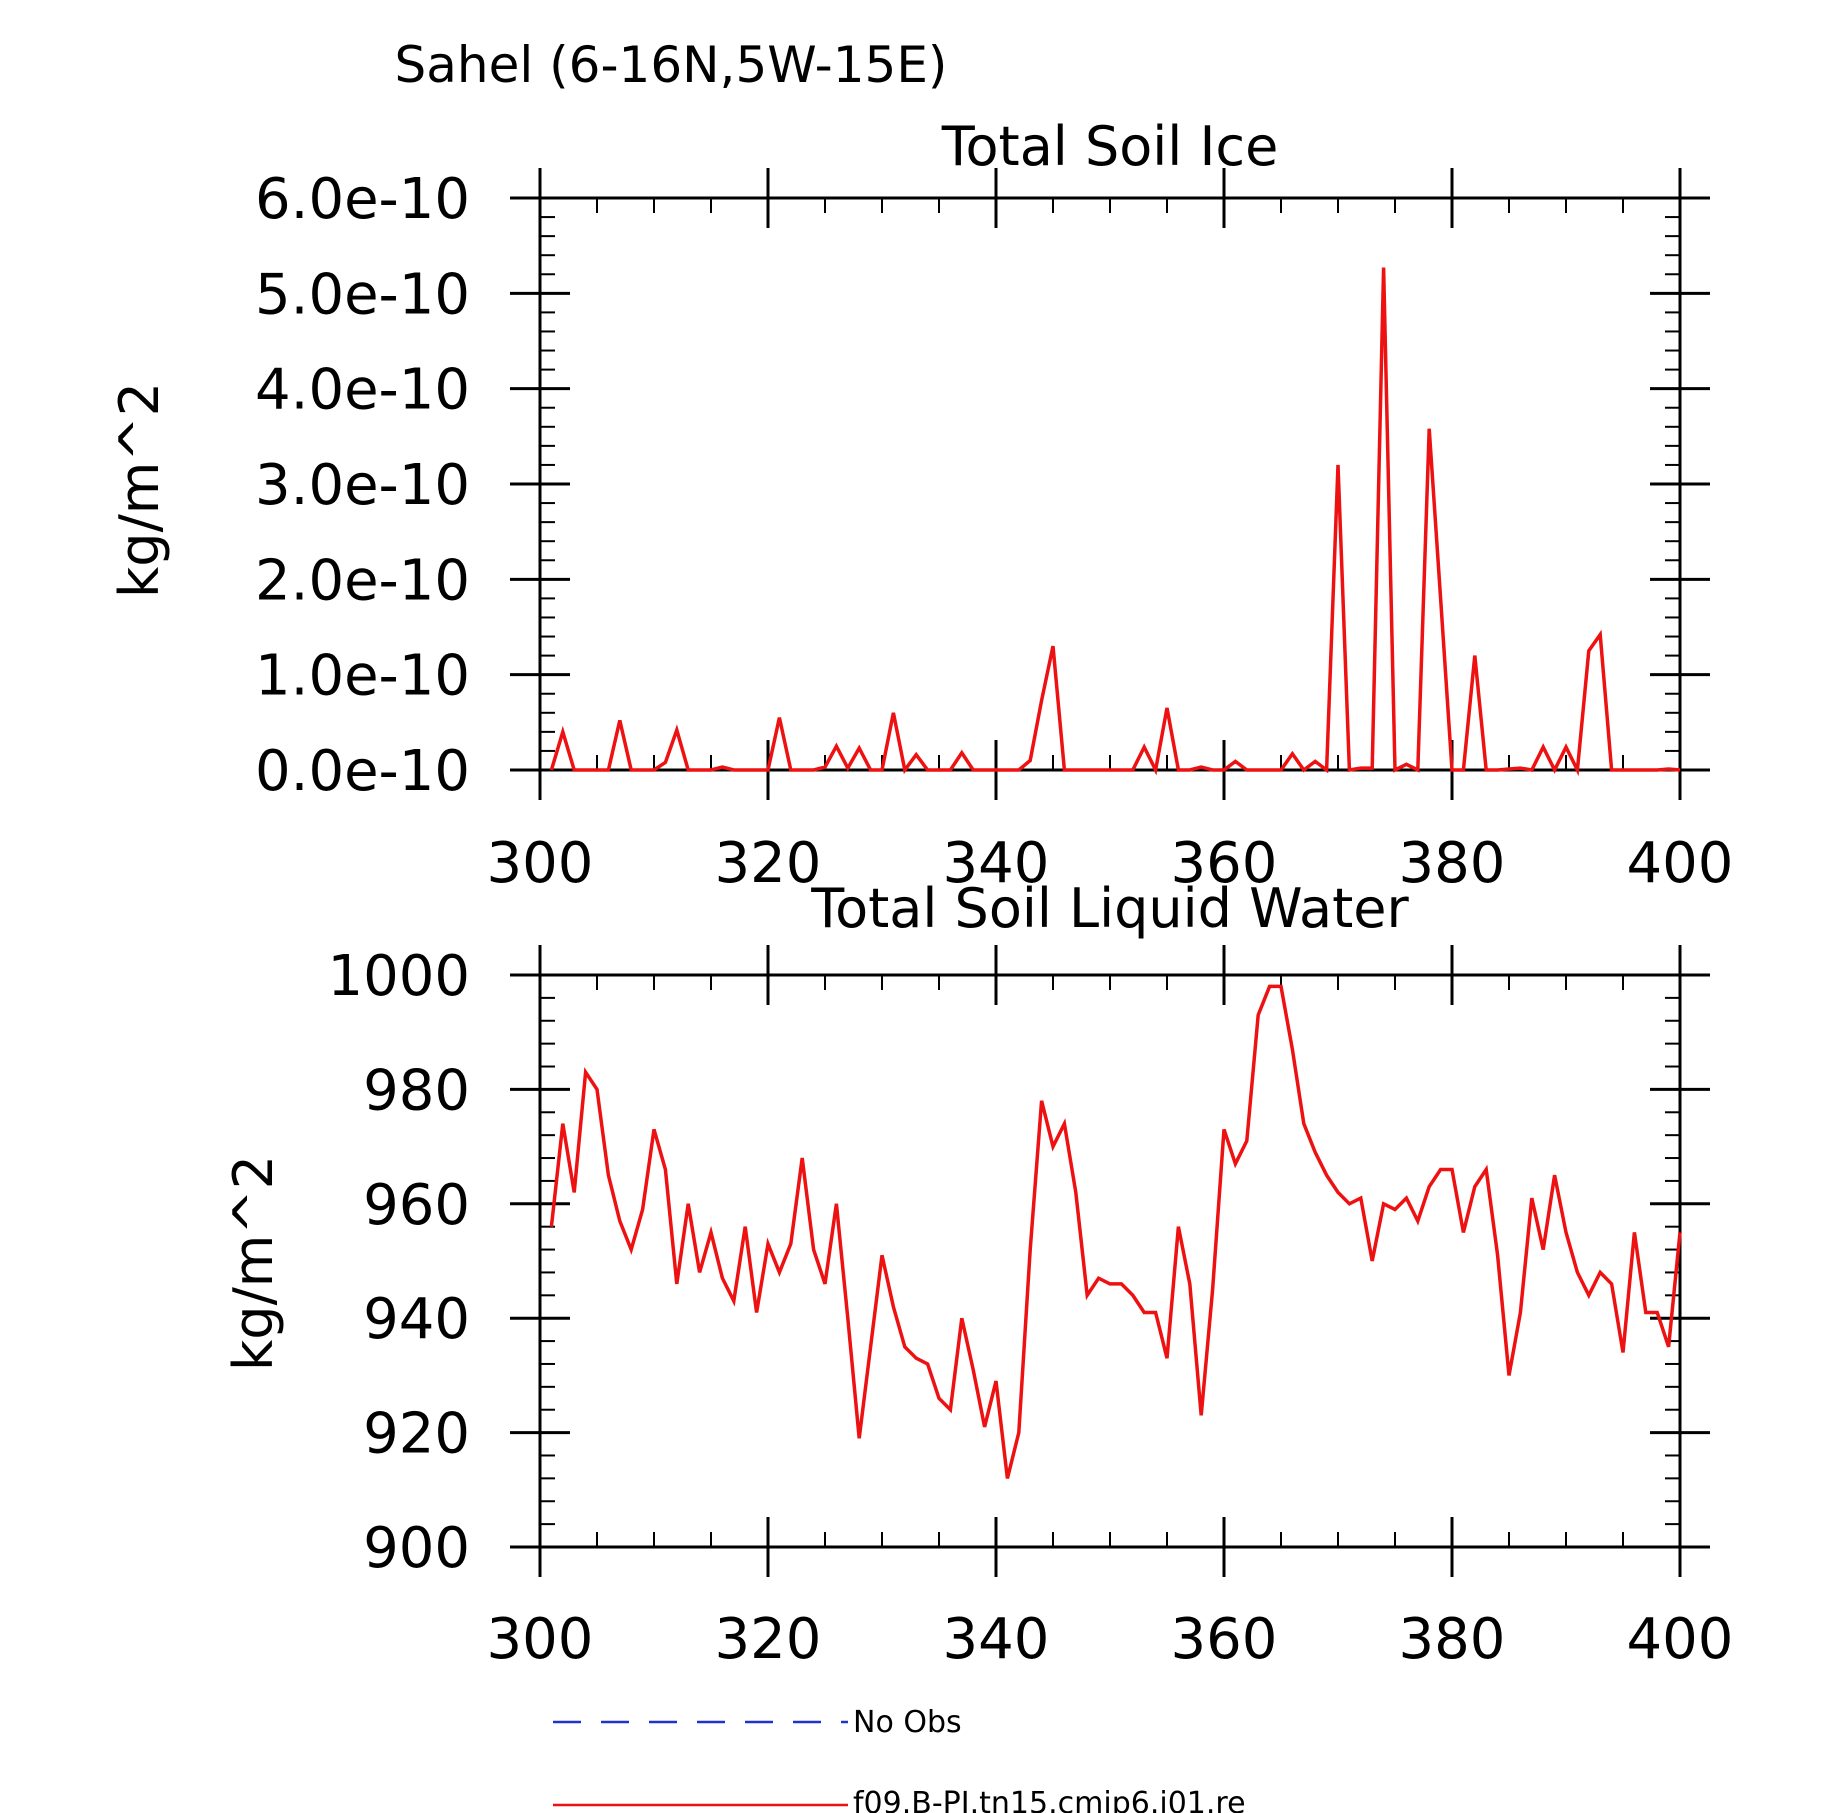 This screenshot has width=1836, height=1813. I want to click on legend: No Obs f09.B-PI.tn15.cmip6.j01.re, so click(899, 1759).